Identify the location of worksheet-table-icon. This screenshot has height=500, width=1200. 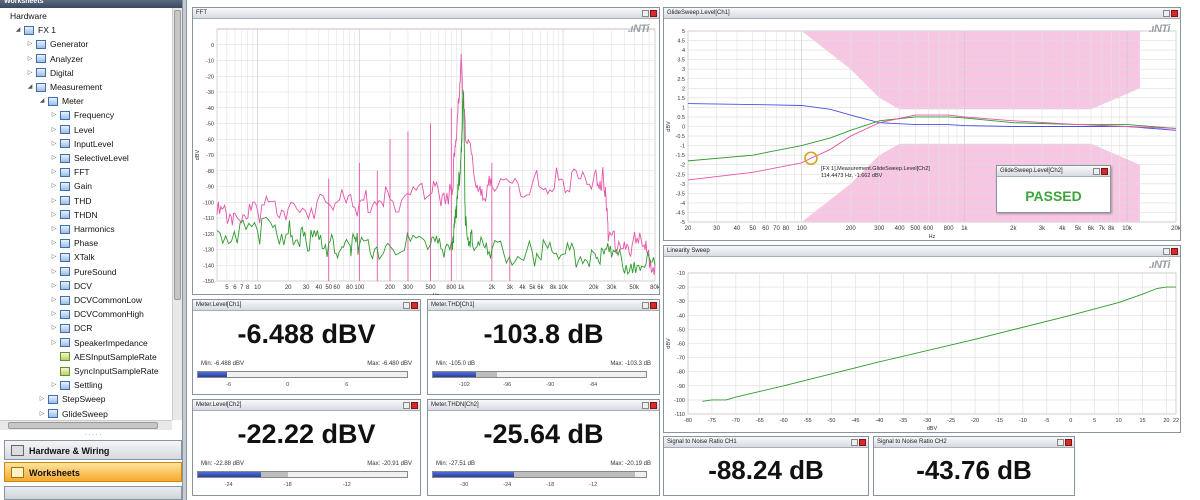
(65, 186).